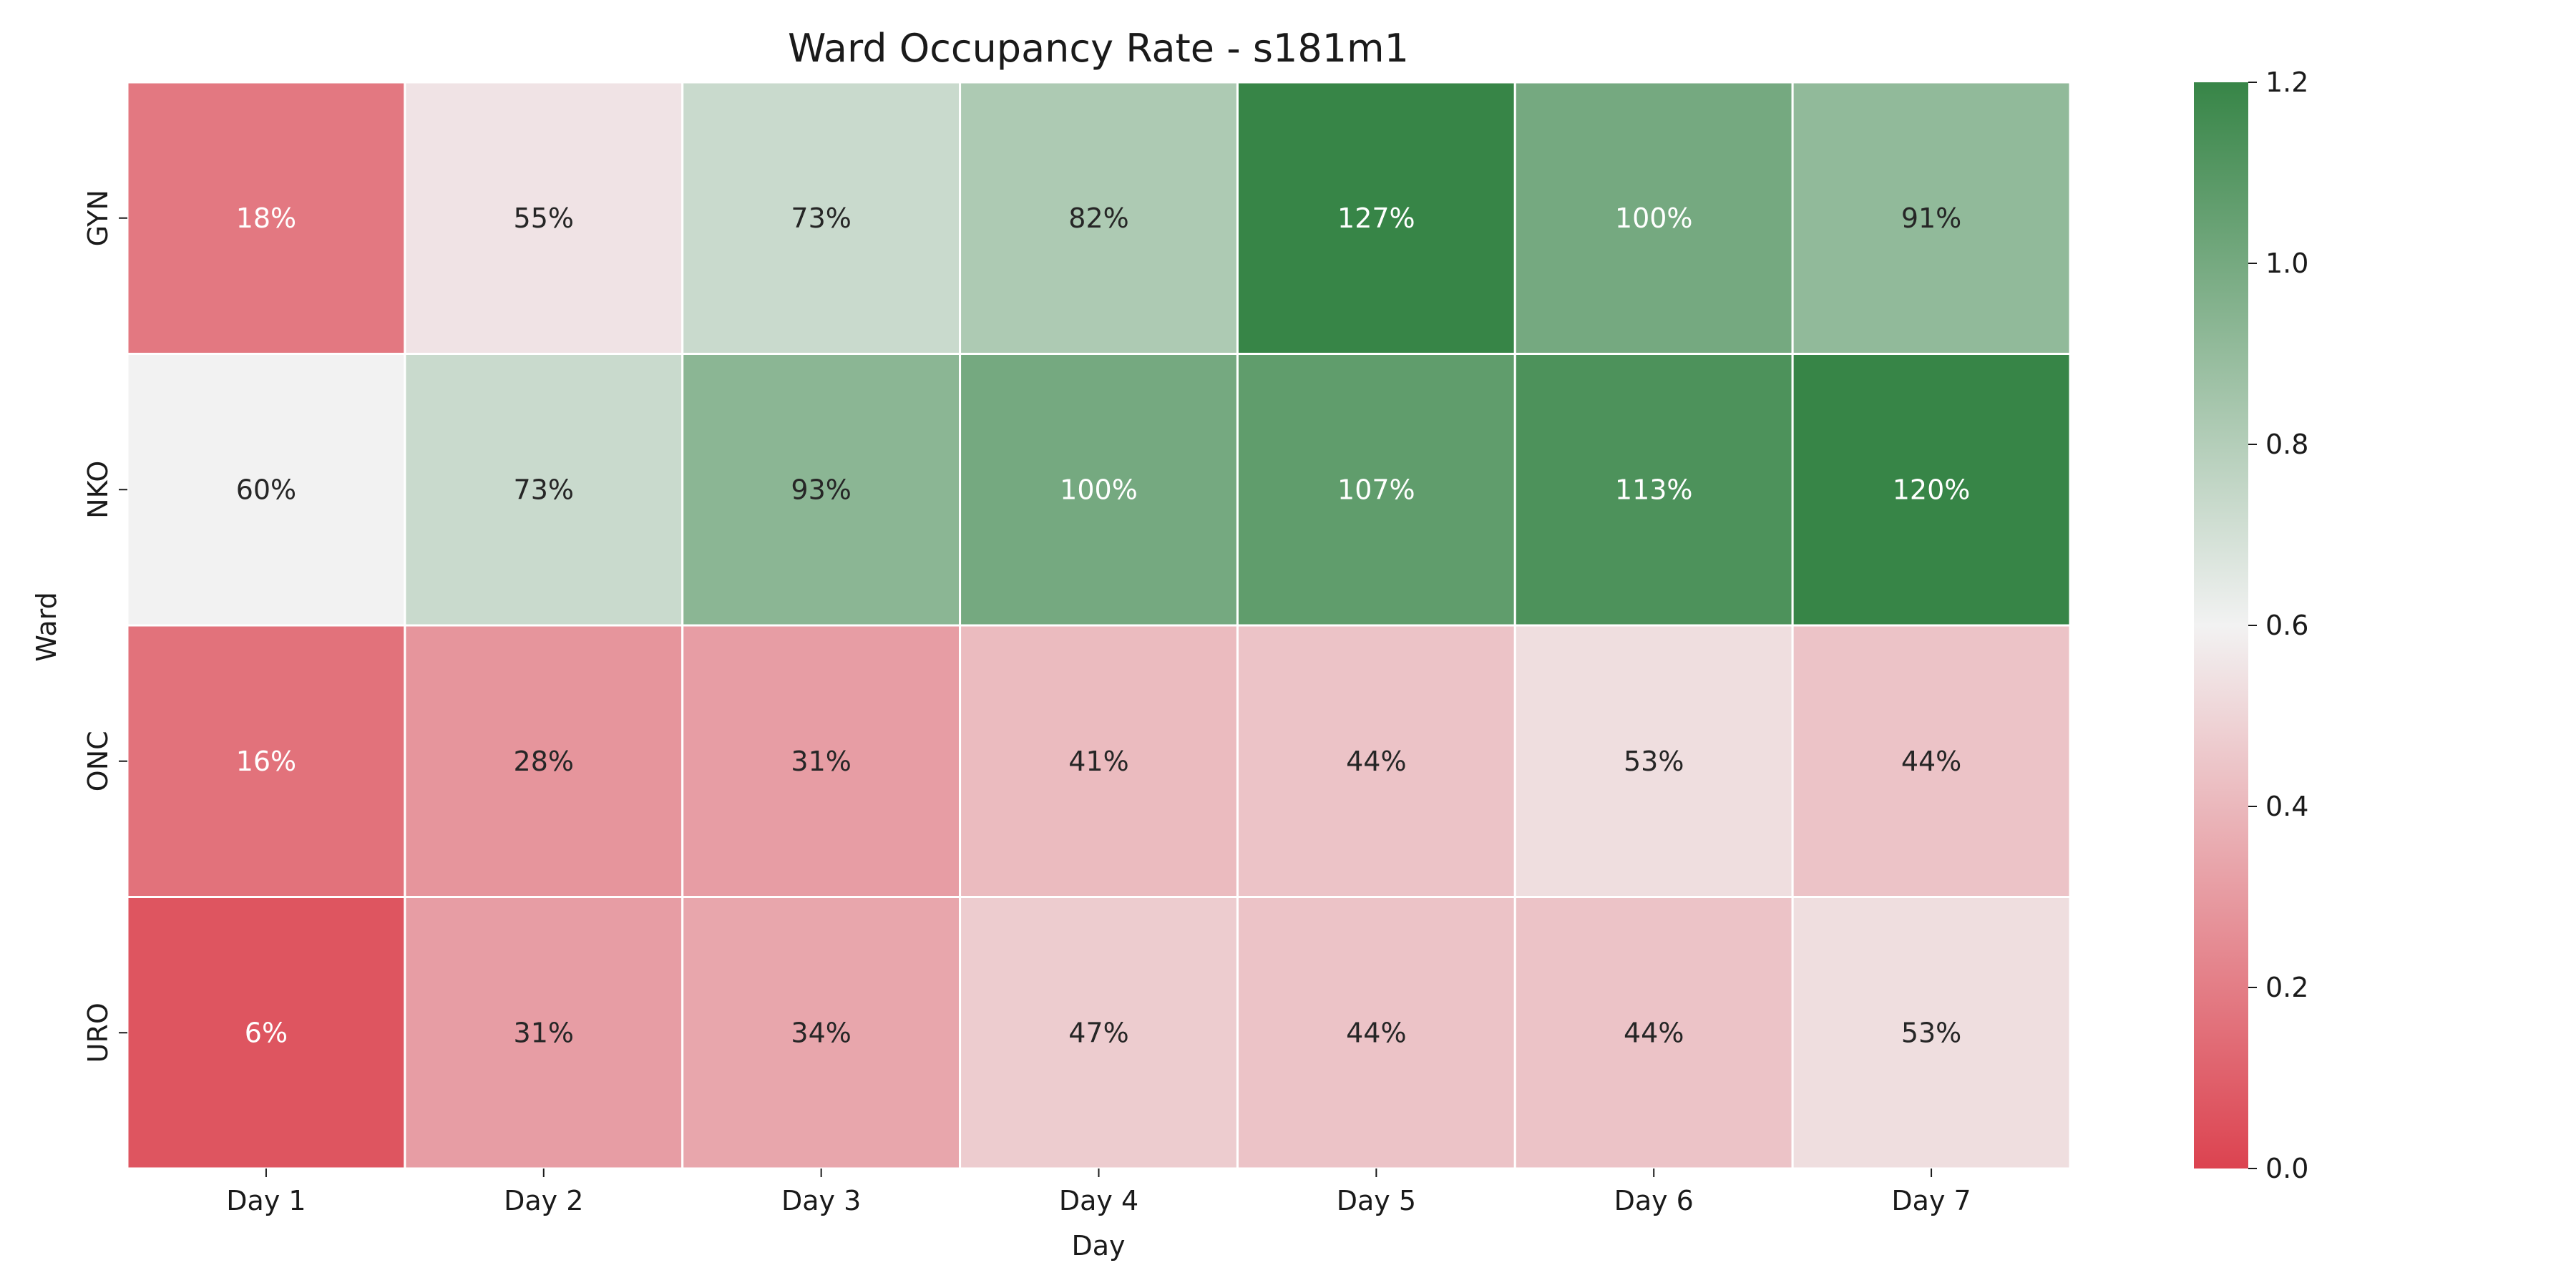 The height and width of the screenshot is (1288, 2576). I want to click on x-tick-label: Day 4, so click(1098, 1200).